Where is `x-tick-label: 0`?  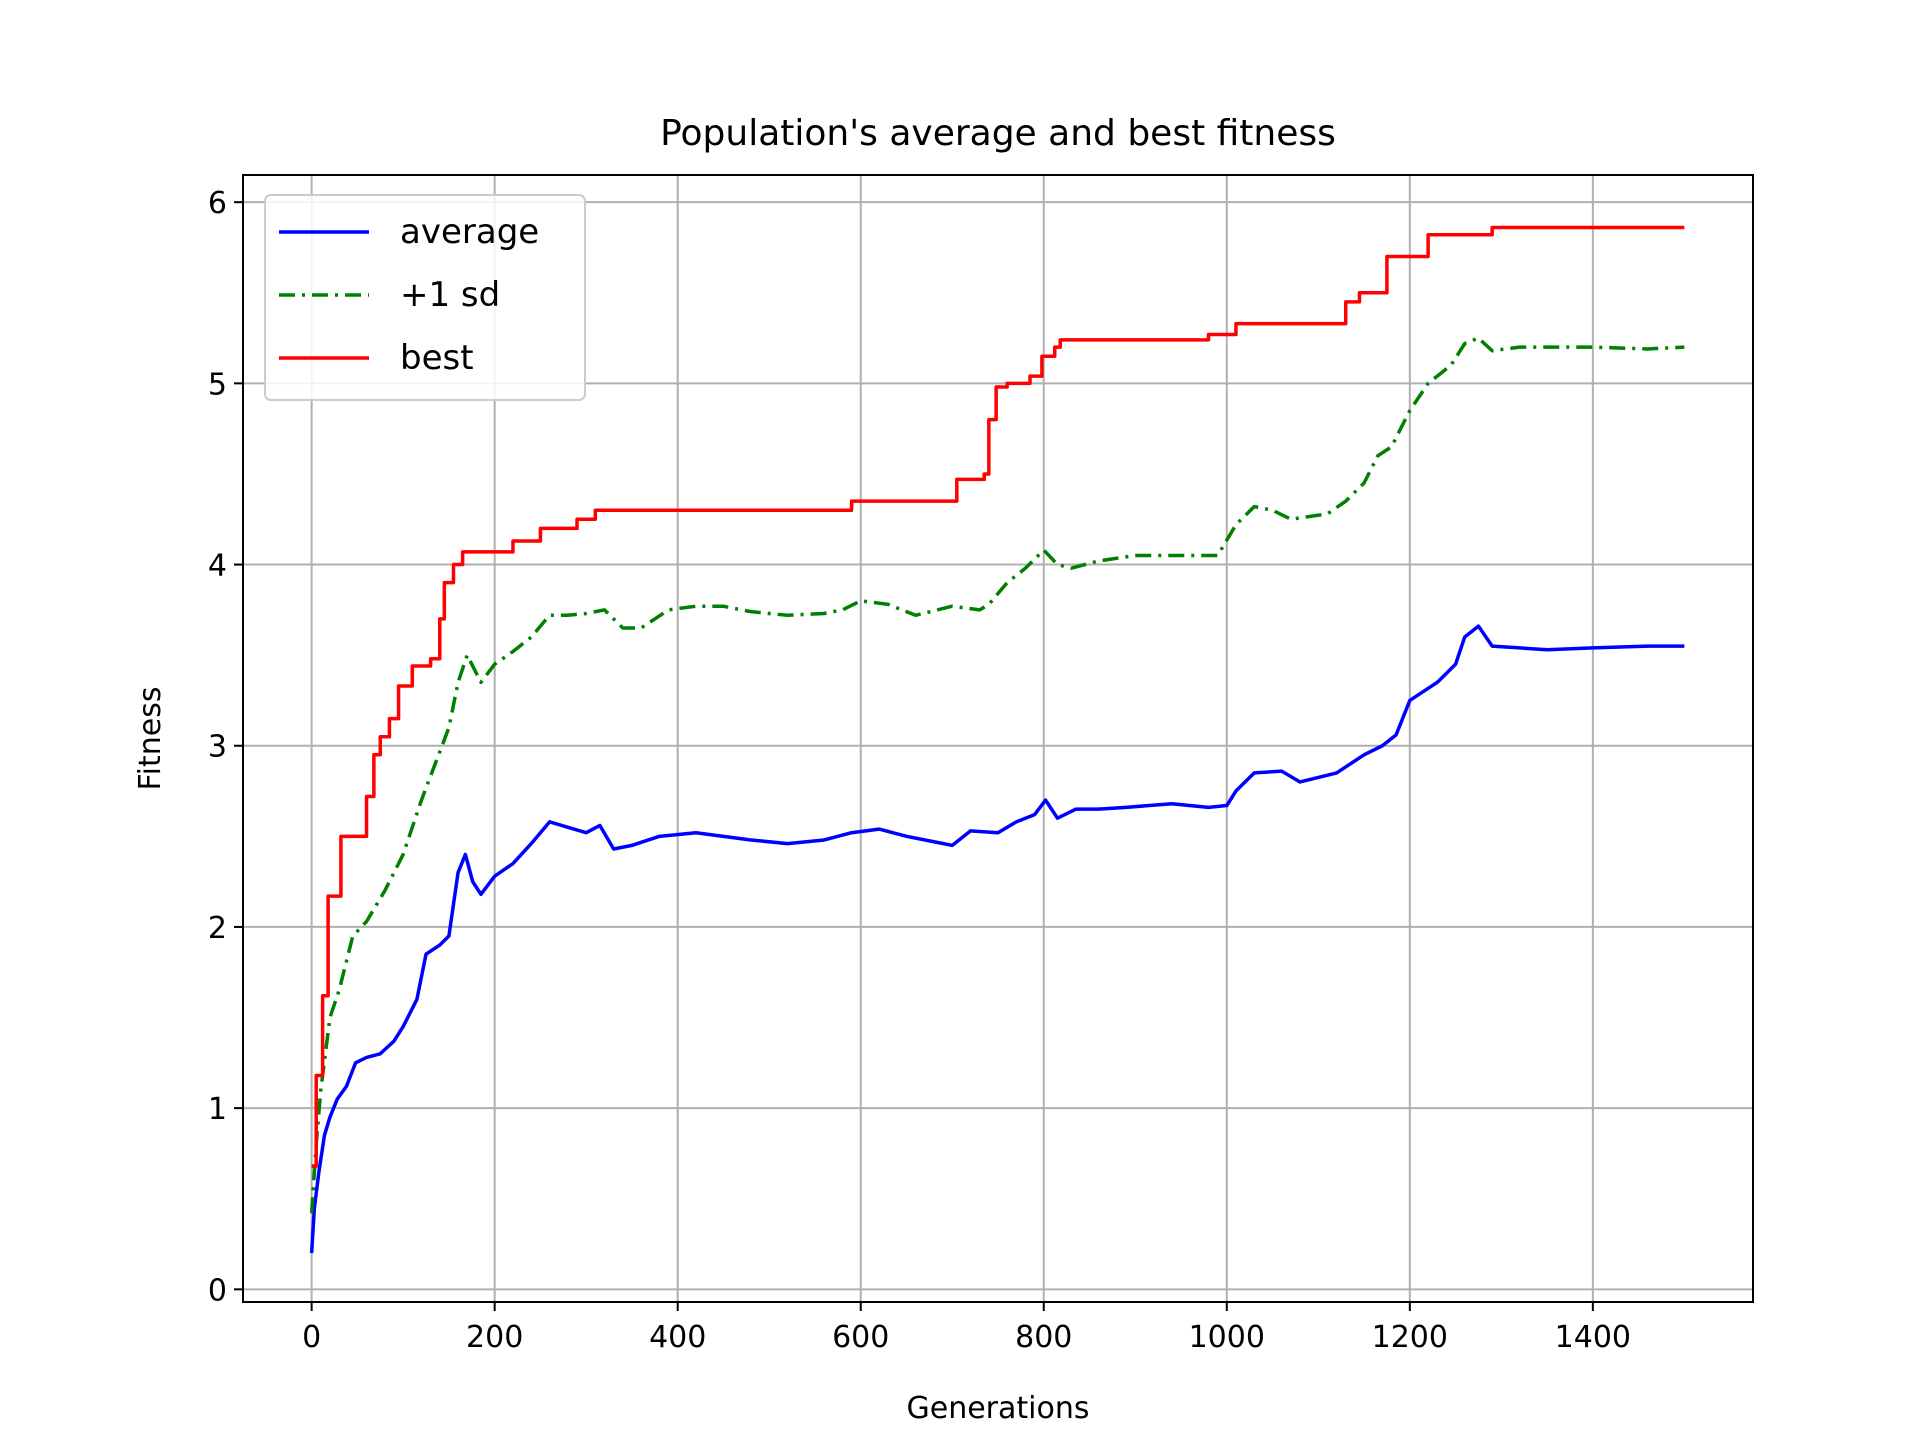
x-tick-label: 0 is located at coordinates (311, 1337).